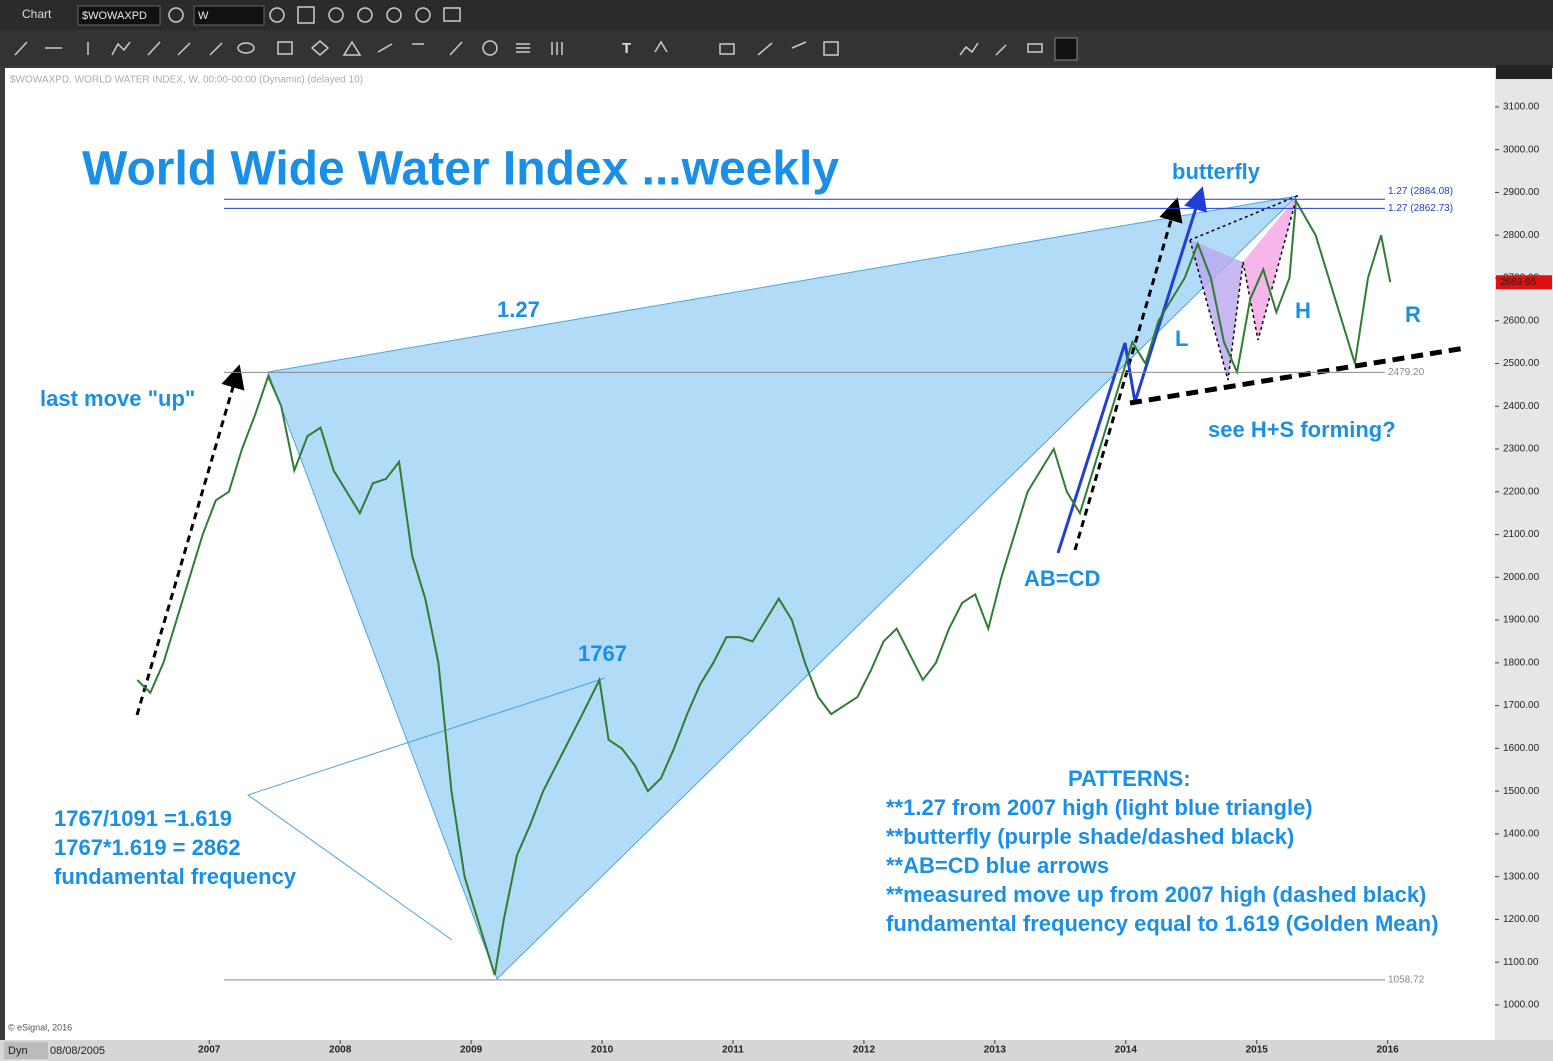 Image resolution: width=1553 pixels, height=1061 pixels. What do you see at coordinates (1521, 834) in the screenshot?
I see `y-tick-label: 1400.00` at bounding box center [1521, 834].